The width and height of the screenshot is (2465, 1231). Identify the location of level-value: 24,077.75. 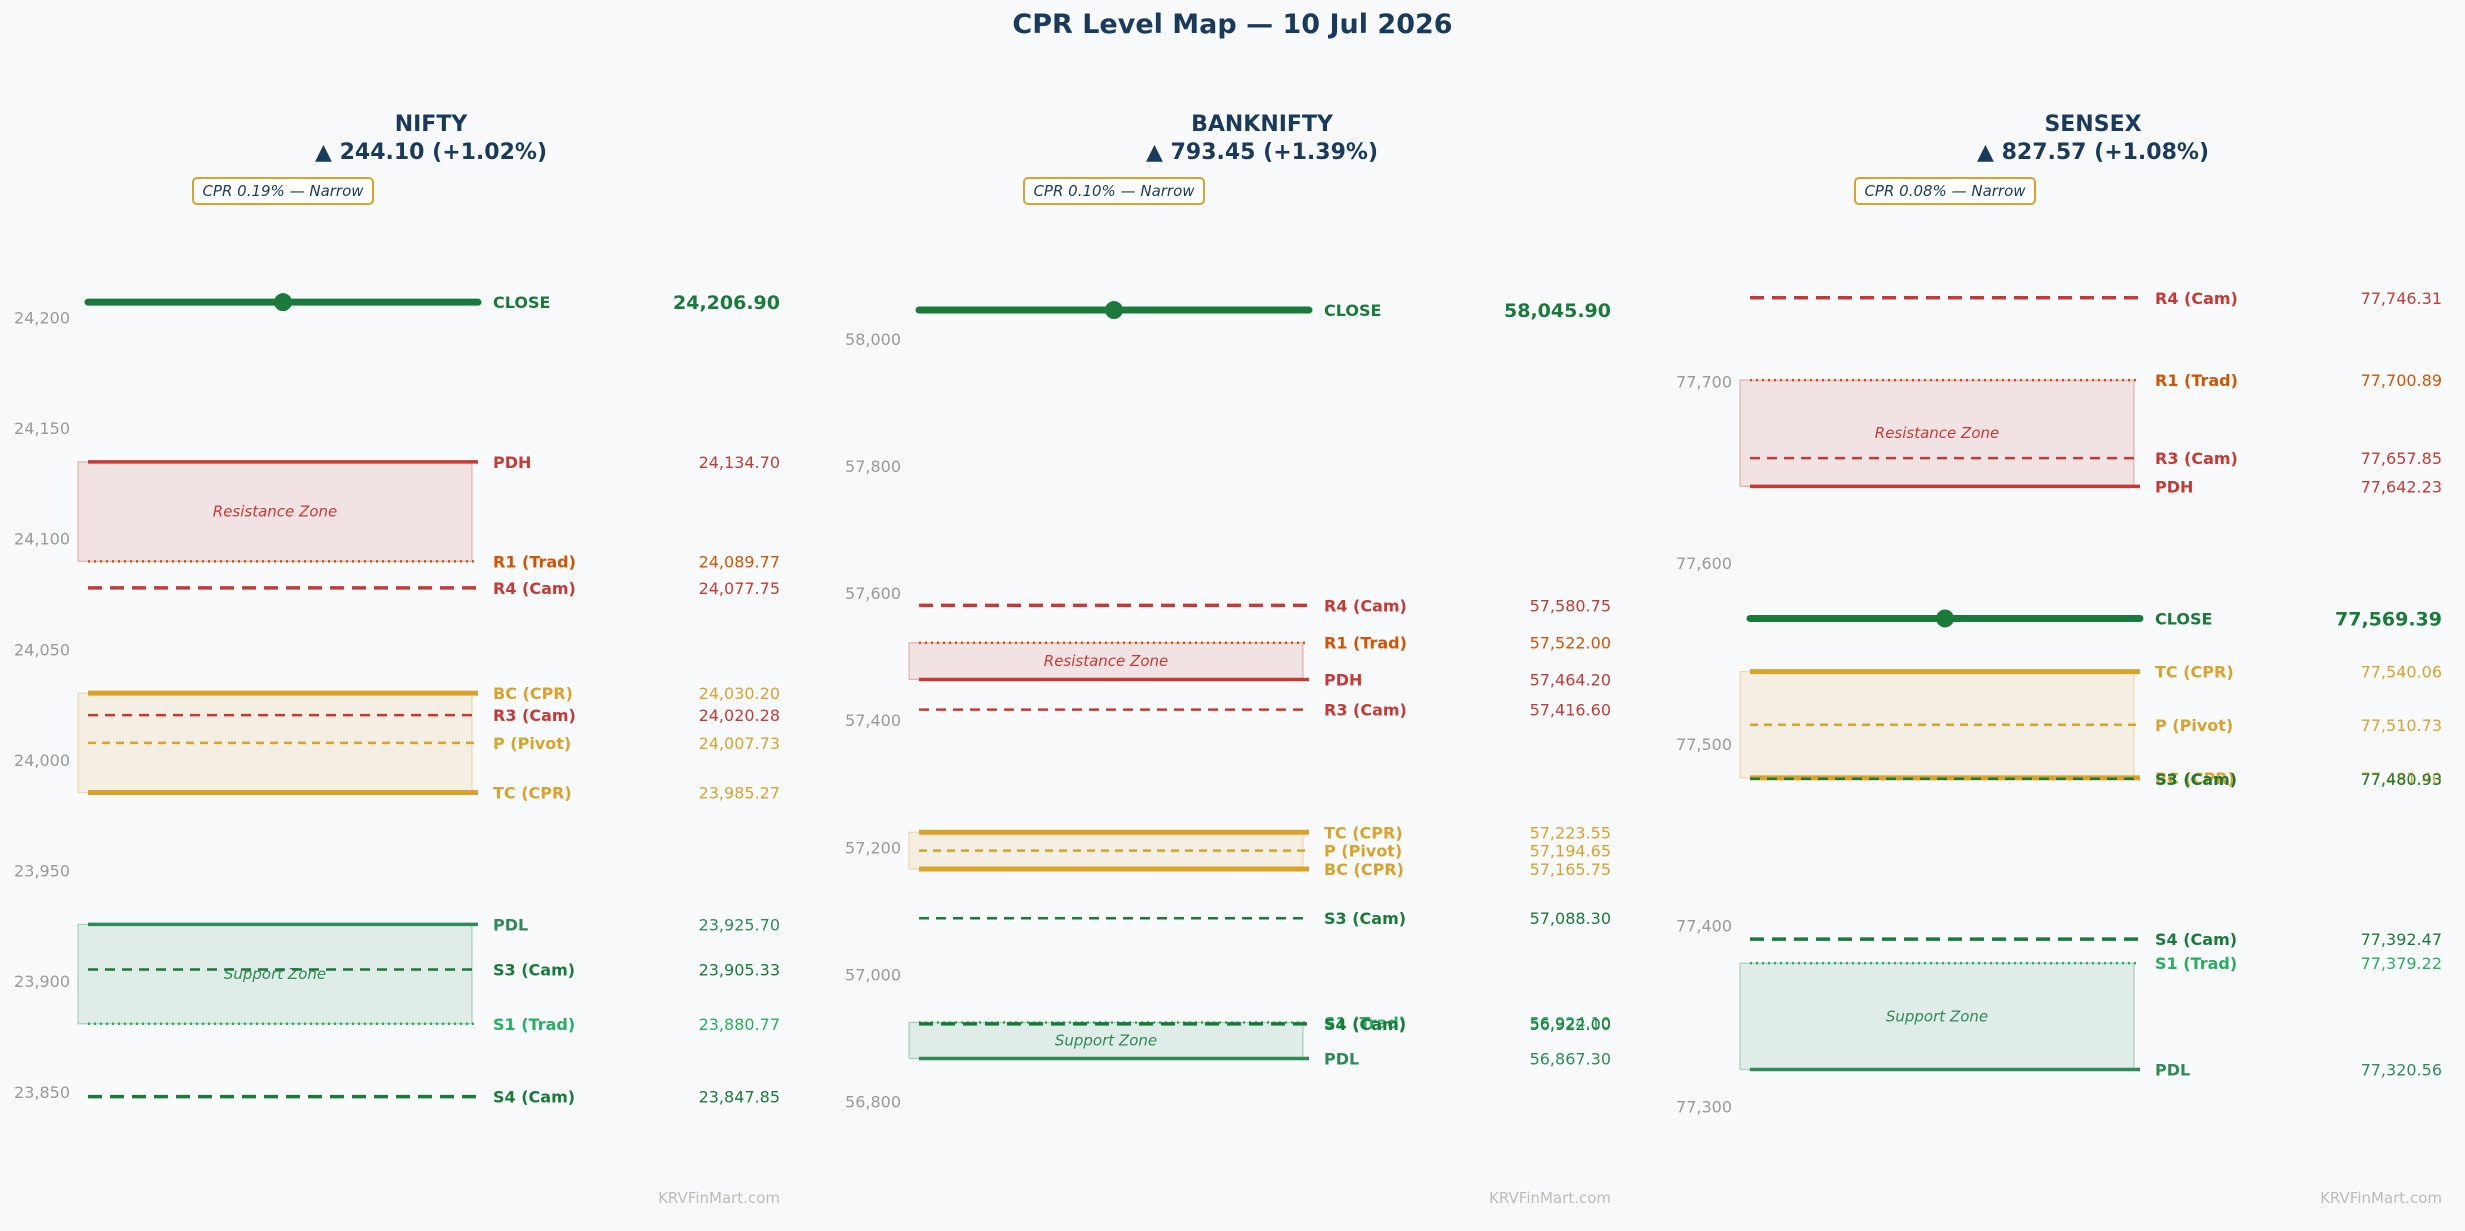
(739, 588).